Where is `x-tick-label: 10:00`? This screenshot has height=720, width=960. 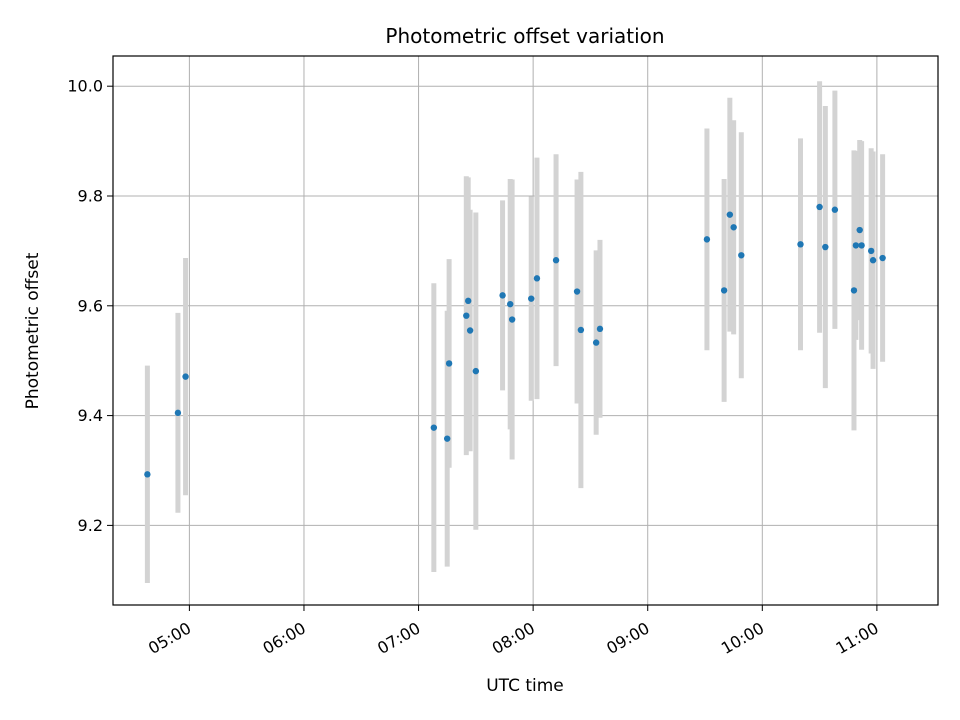 x-tick-label: 10:00 is located at coordinates (742, 638).